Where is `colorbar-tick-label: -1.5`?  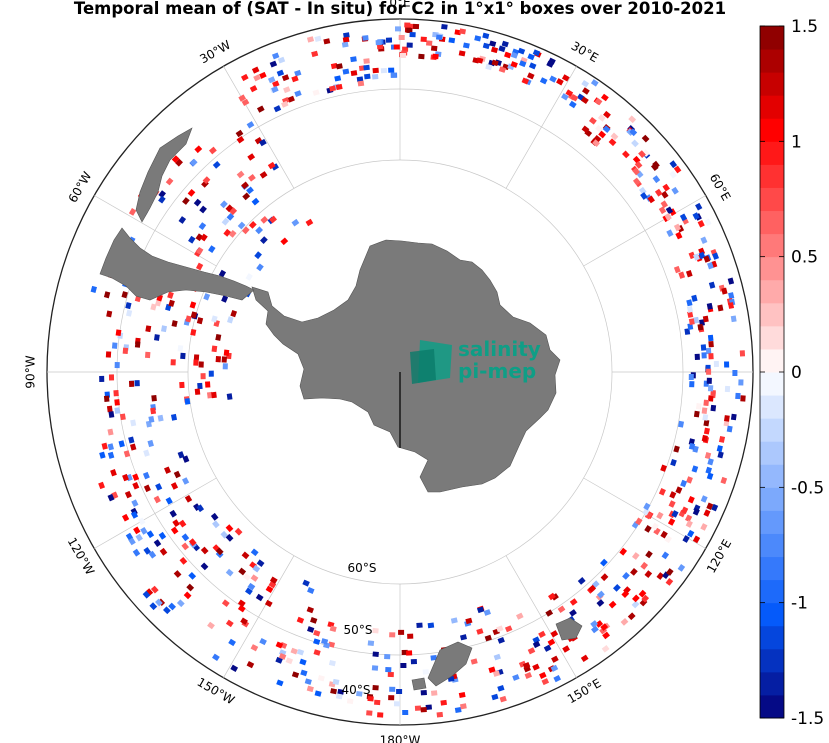 colorbar-tick-label: -1.5 is located at coordinates (807, 719).